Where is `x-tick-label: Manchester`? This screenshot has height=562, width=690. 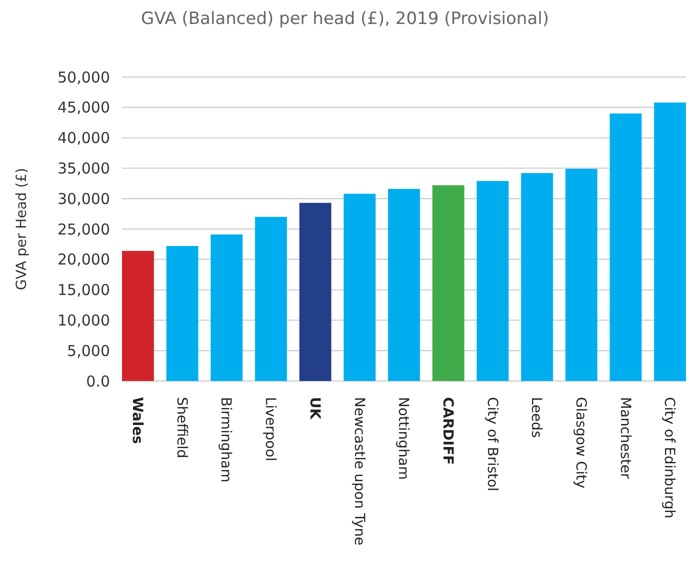
x-tick-label: Manchester is located at coordinates (624, 438).